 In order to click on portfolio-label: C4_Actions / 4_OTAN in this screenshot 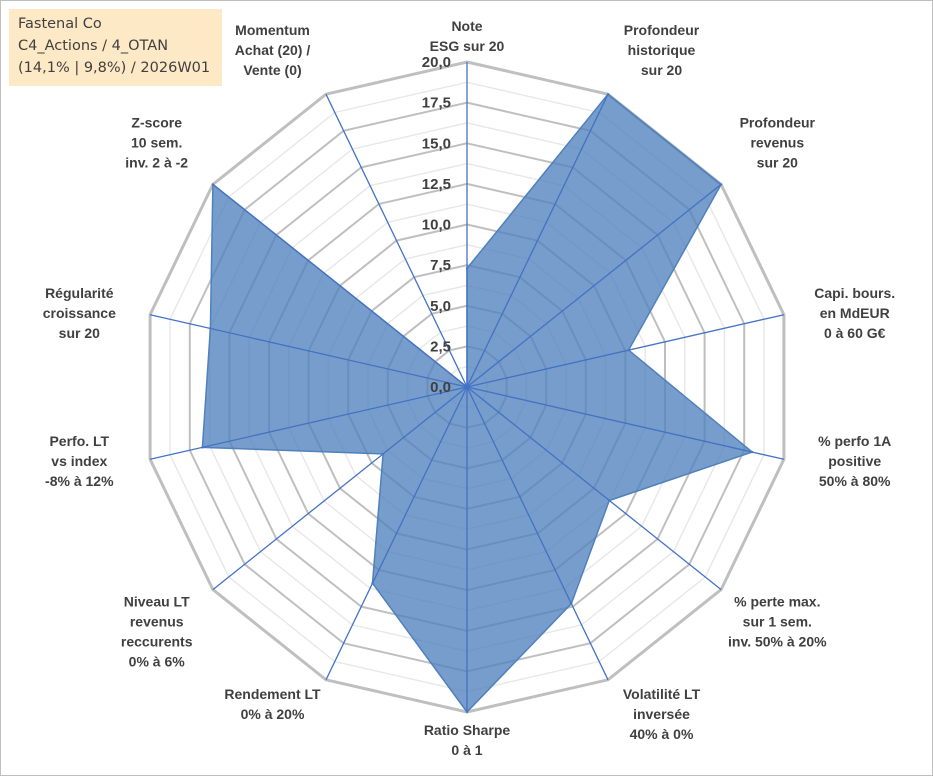, I will do `click(93, 46)`.